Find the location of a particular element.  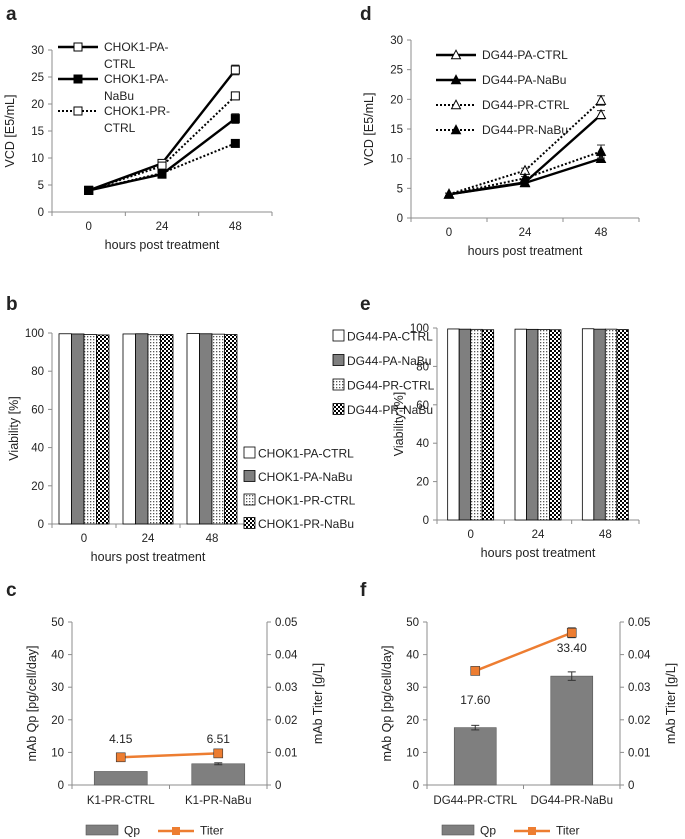

panel-label-b: b is located at coordinates (12, 304).